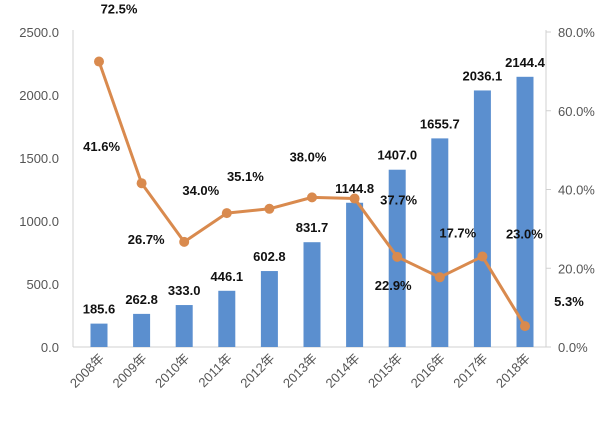  What do you see at coordinates (308, 156) in the screenshot?
I see `line-data-label: 38.0%` at bounding box center [308, 156].